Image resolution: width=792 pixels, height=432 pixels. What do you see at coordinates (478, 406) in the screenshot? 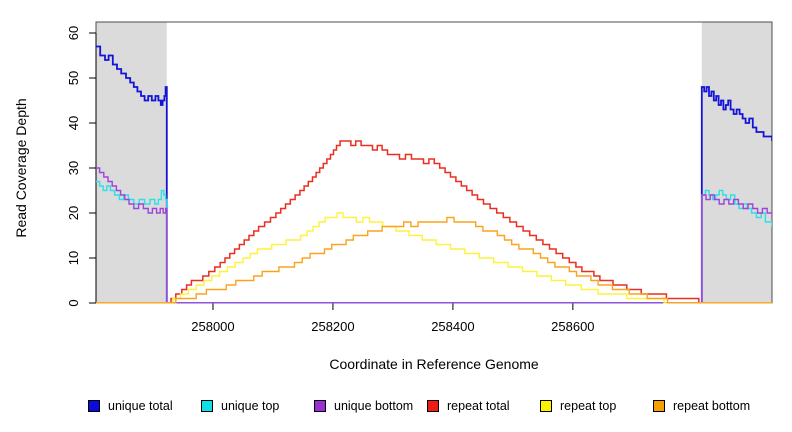
I see `legend-label: repeat total` at bounding box center [478, 406].